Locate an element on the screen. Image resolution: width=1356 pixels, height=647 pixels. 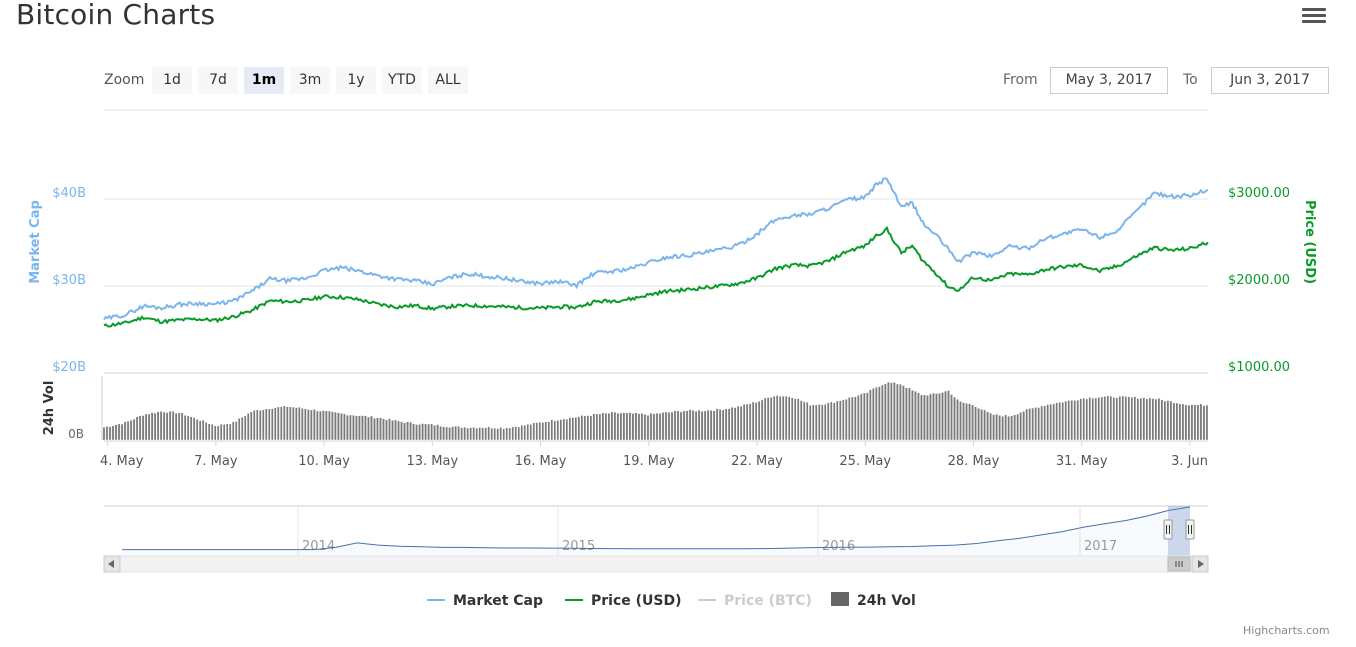
right-axis-tick-label: $3000.00 is located at coordinates (1259, 193).